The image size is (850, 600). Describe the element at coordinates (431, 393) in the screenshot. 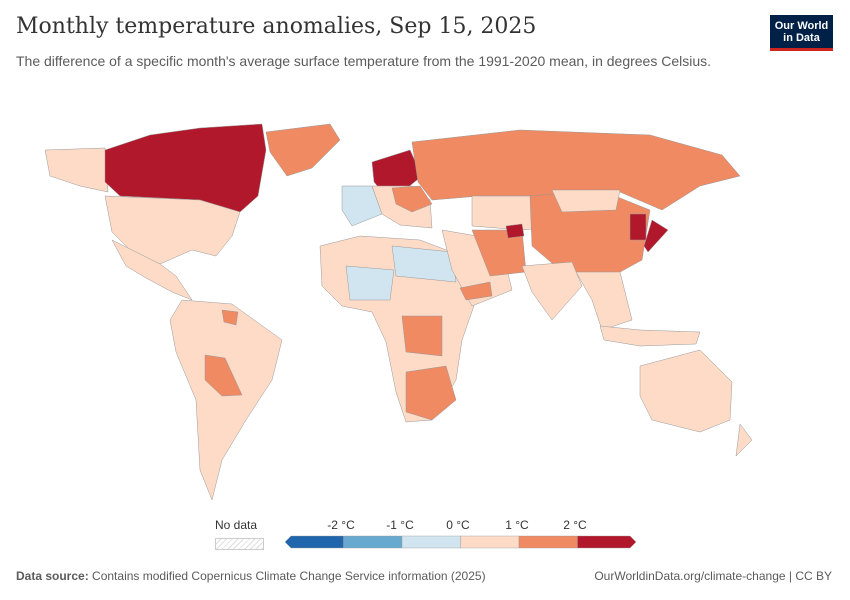

I see `country-southern-africa` at that location.